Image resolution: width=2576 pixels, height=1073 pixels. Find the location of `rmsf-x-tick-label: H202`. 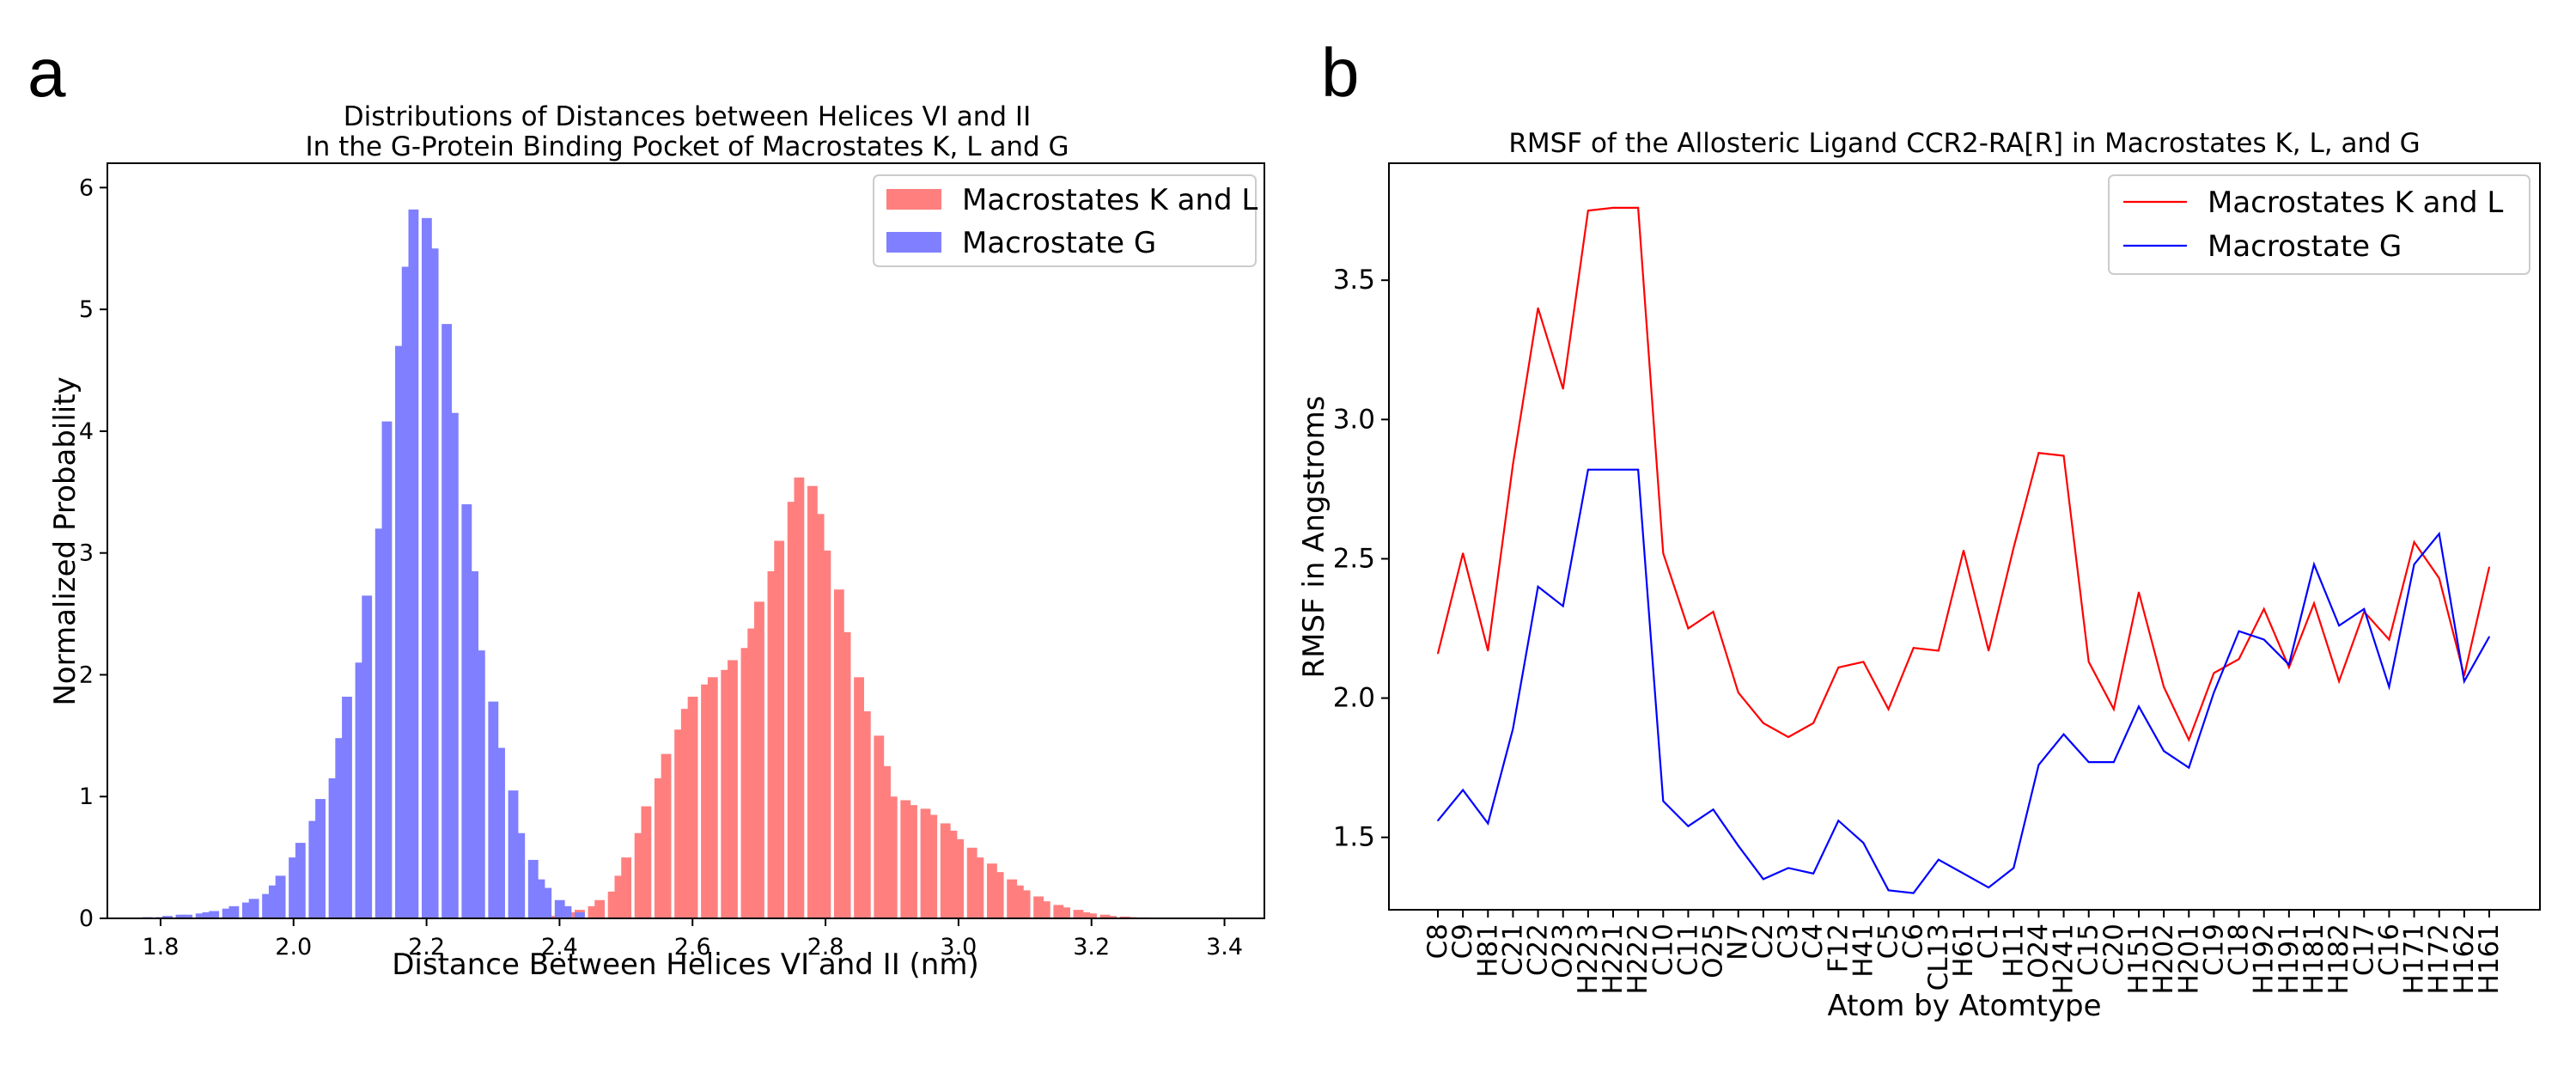

rmsf-x-tick-label: H202 is located at coordinates (2163, 959).